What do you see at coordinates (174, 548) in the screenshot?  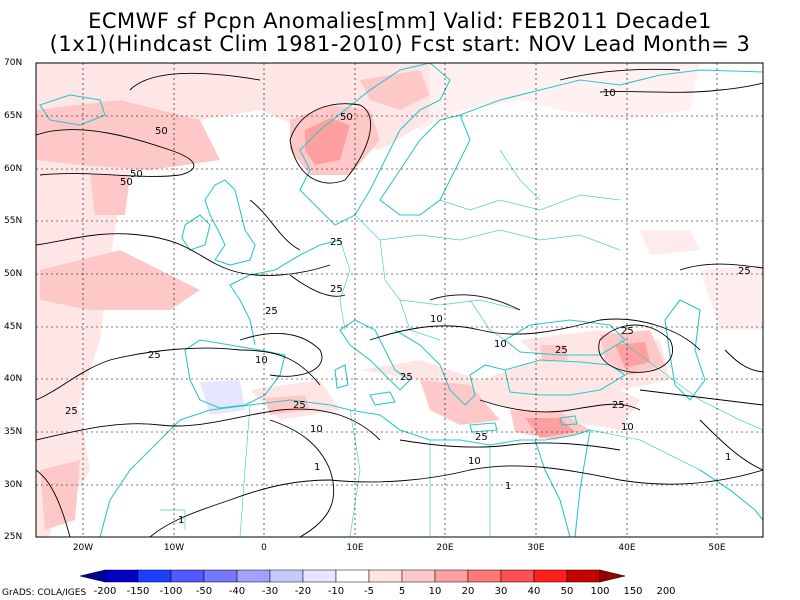 I see `lon-label: 10W` at bounding box center [174, 548].